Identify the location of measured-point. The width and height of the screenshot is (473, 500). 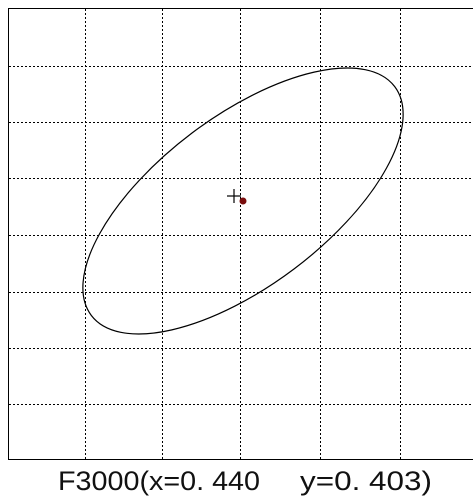
(243, 201).